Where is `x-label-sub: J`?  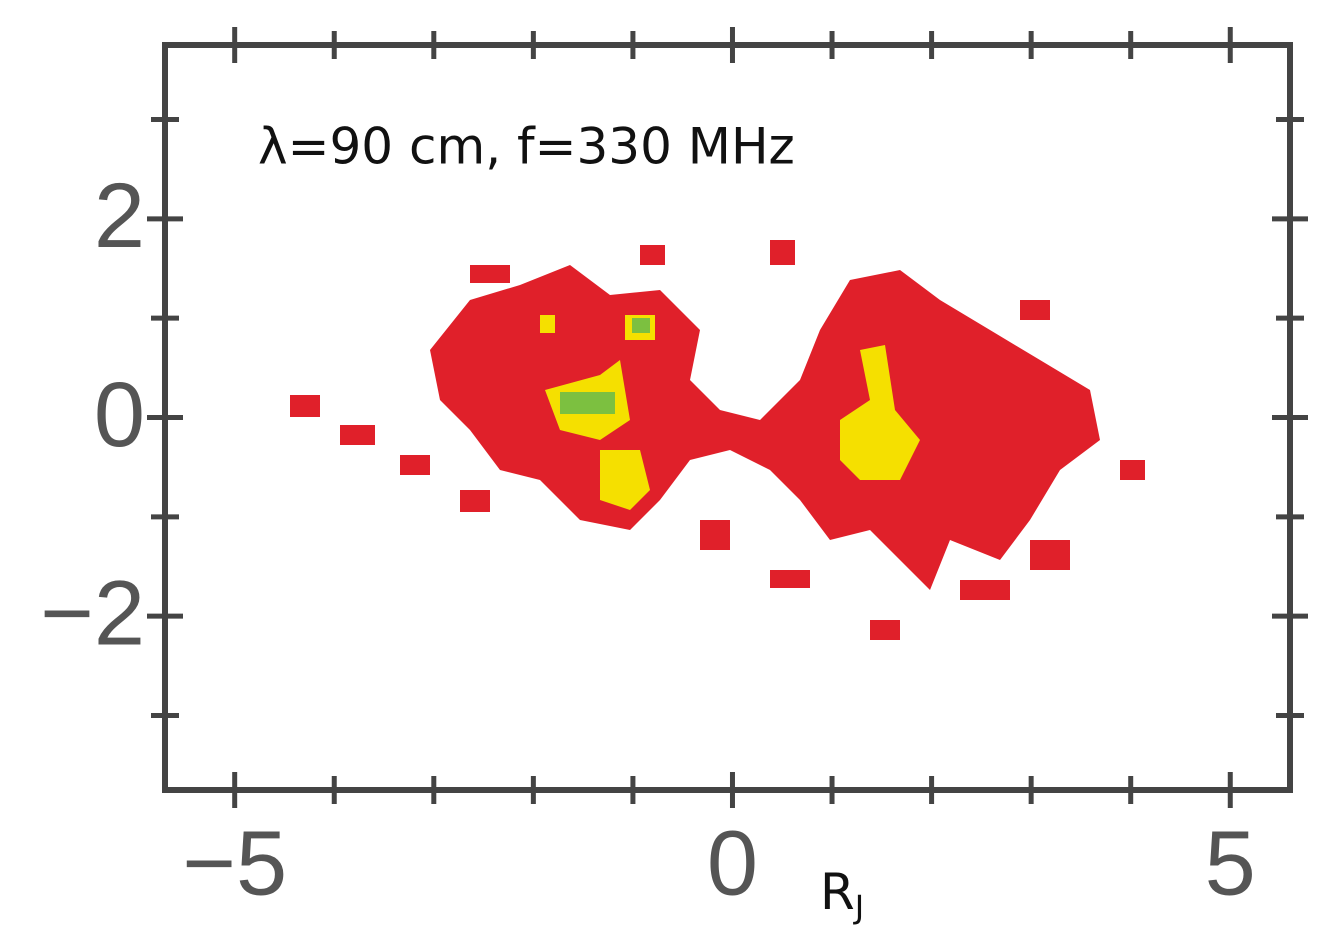 x-label-sub: J is located at coordinates (858, 907).